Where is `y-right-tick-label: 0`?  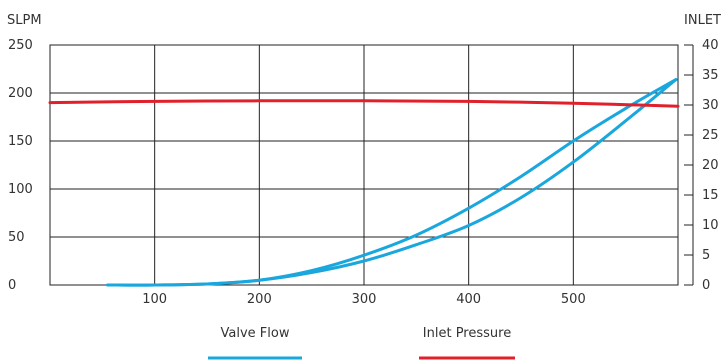
y-right-tick-label: 0 is located at coordinates (706, 285).